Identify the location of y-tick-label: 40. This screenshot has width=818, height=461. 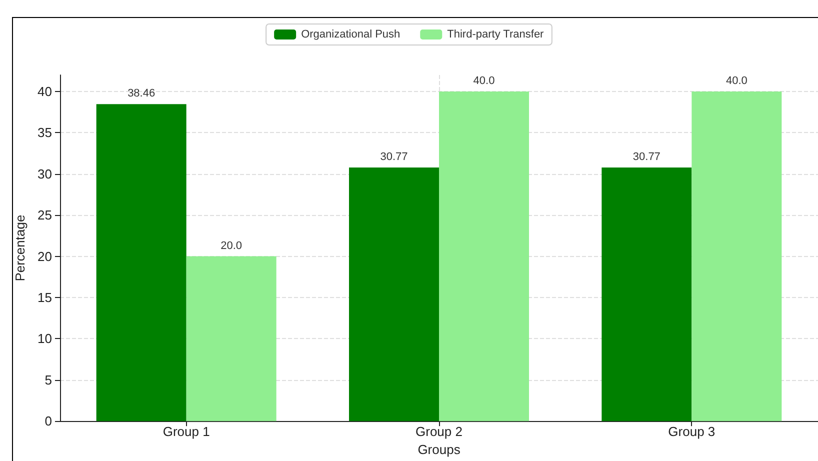
(45, 91).